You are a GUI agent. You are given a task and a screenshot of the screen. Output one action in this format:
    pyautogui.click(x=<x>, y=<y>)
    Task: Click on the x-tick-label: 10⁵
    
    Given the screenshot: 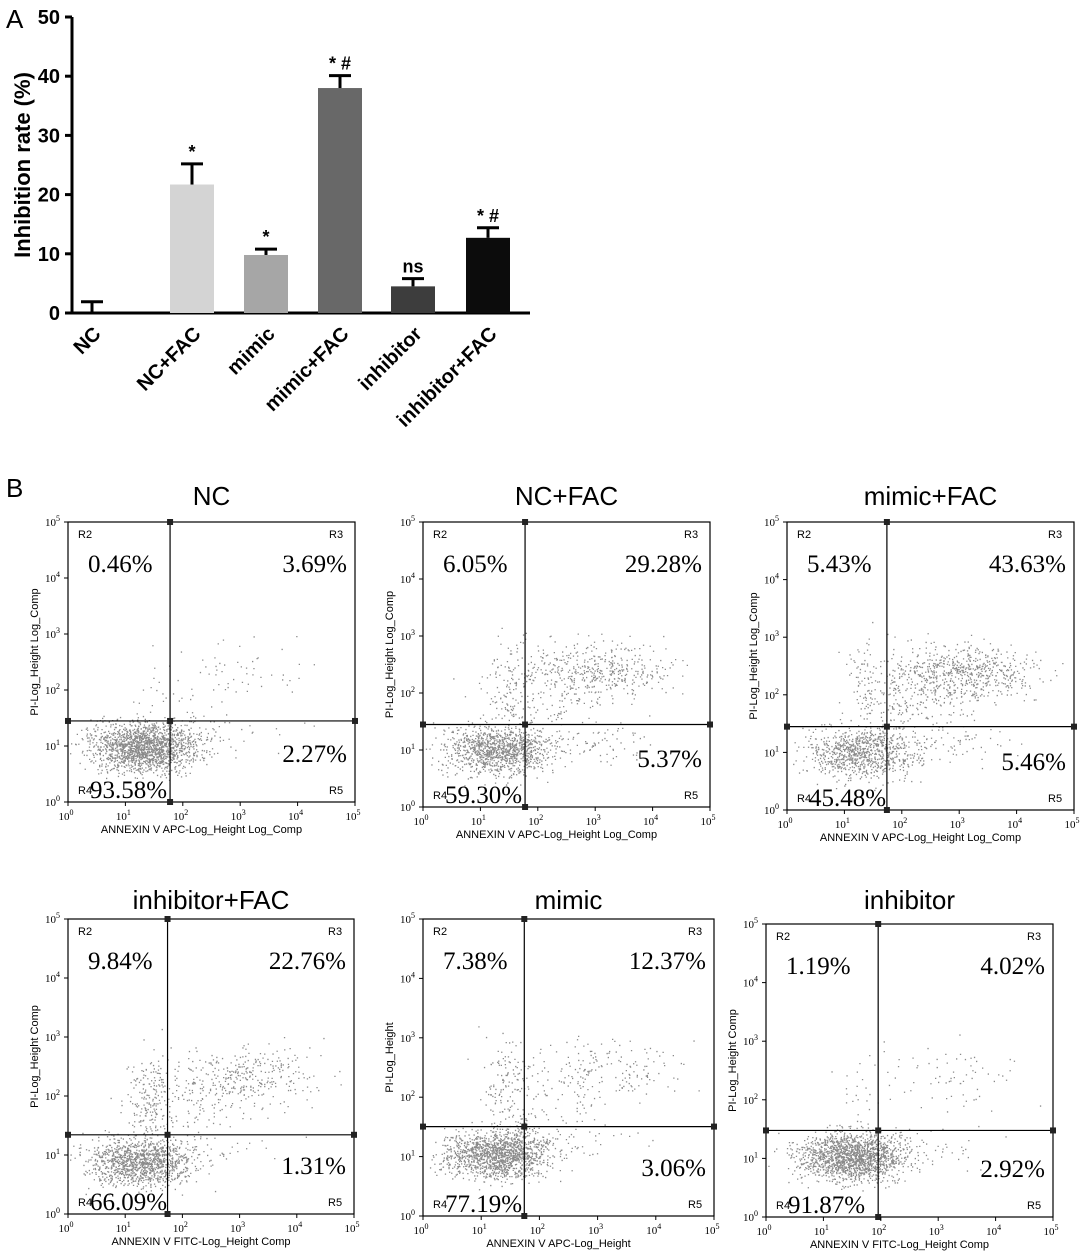 What is the action you would take?
    pyautogui.click(x=352, y=1227)
    